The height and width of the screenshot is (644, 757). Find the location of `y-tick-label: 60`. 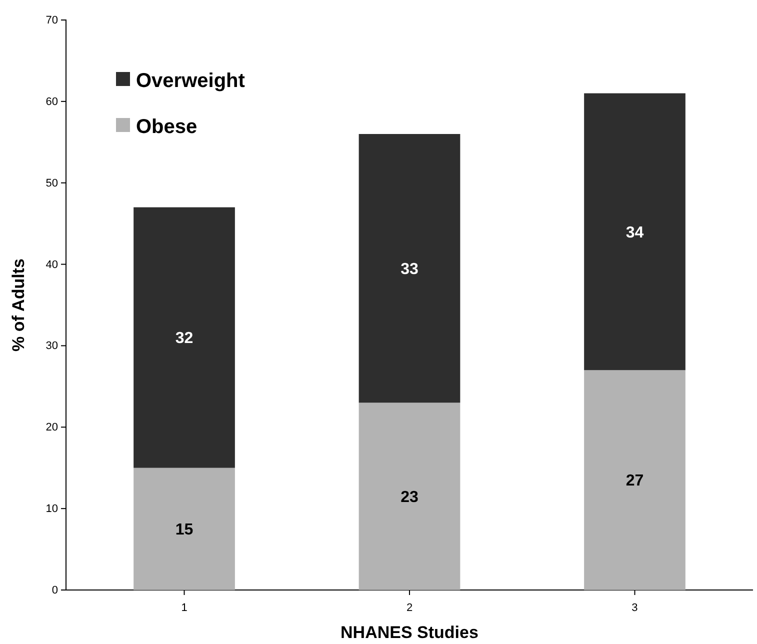

y-tick-label: 60 is located at coordinates (52, 102).